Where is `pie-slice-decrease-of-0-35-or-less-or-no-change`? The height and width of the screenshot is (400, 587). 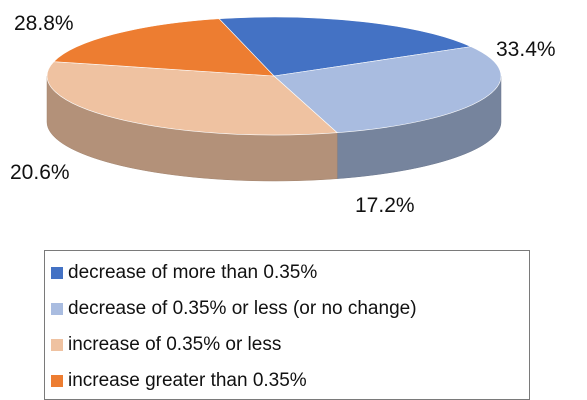 pie-slice-decrease-of-0-35-or-less-or-no-change is located at coordinates (387, 89).